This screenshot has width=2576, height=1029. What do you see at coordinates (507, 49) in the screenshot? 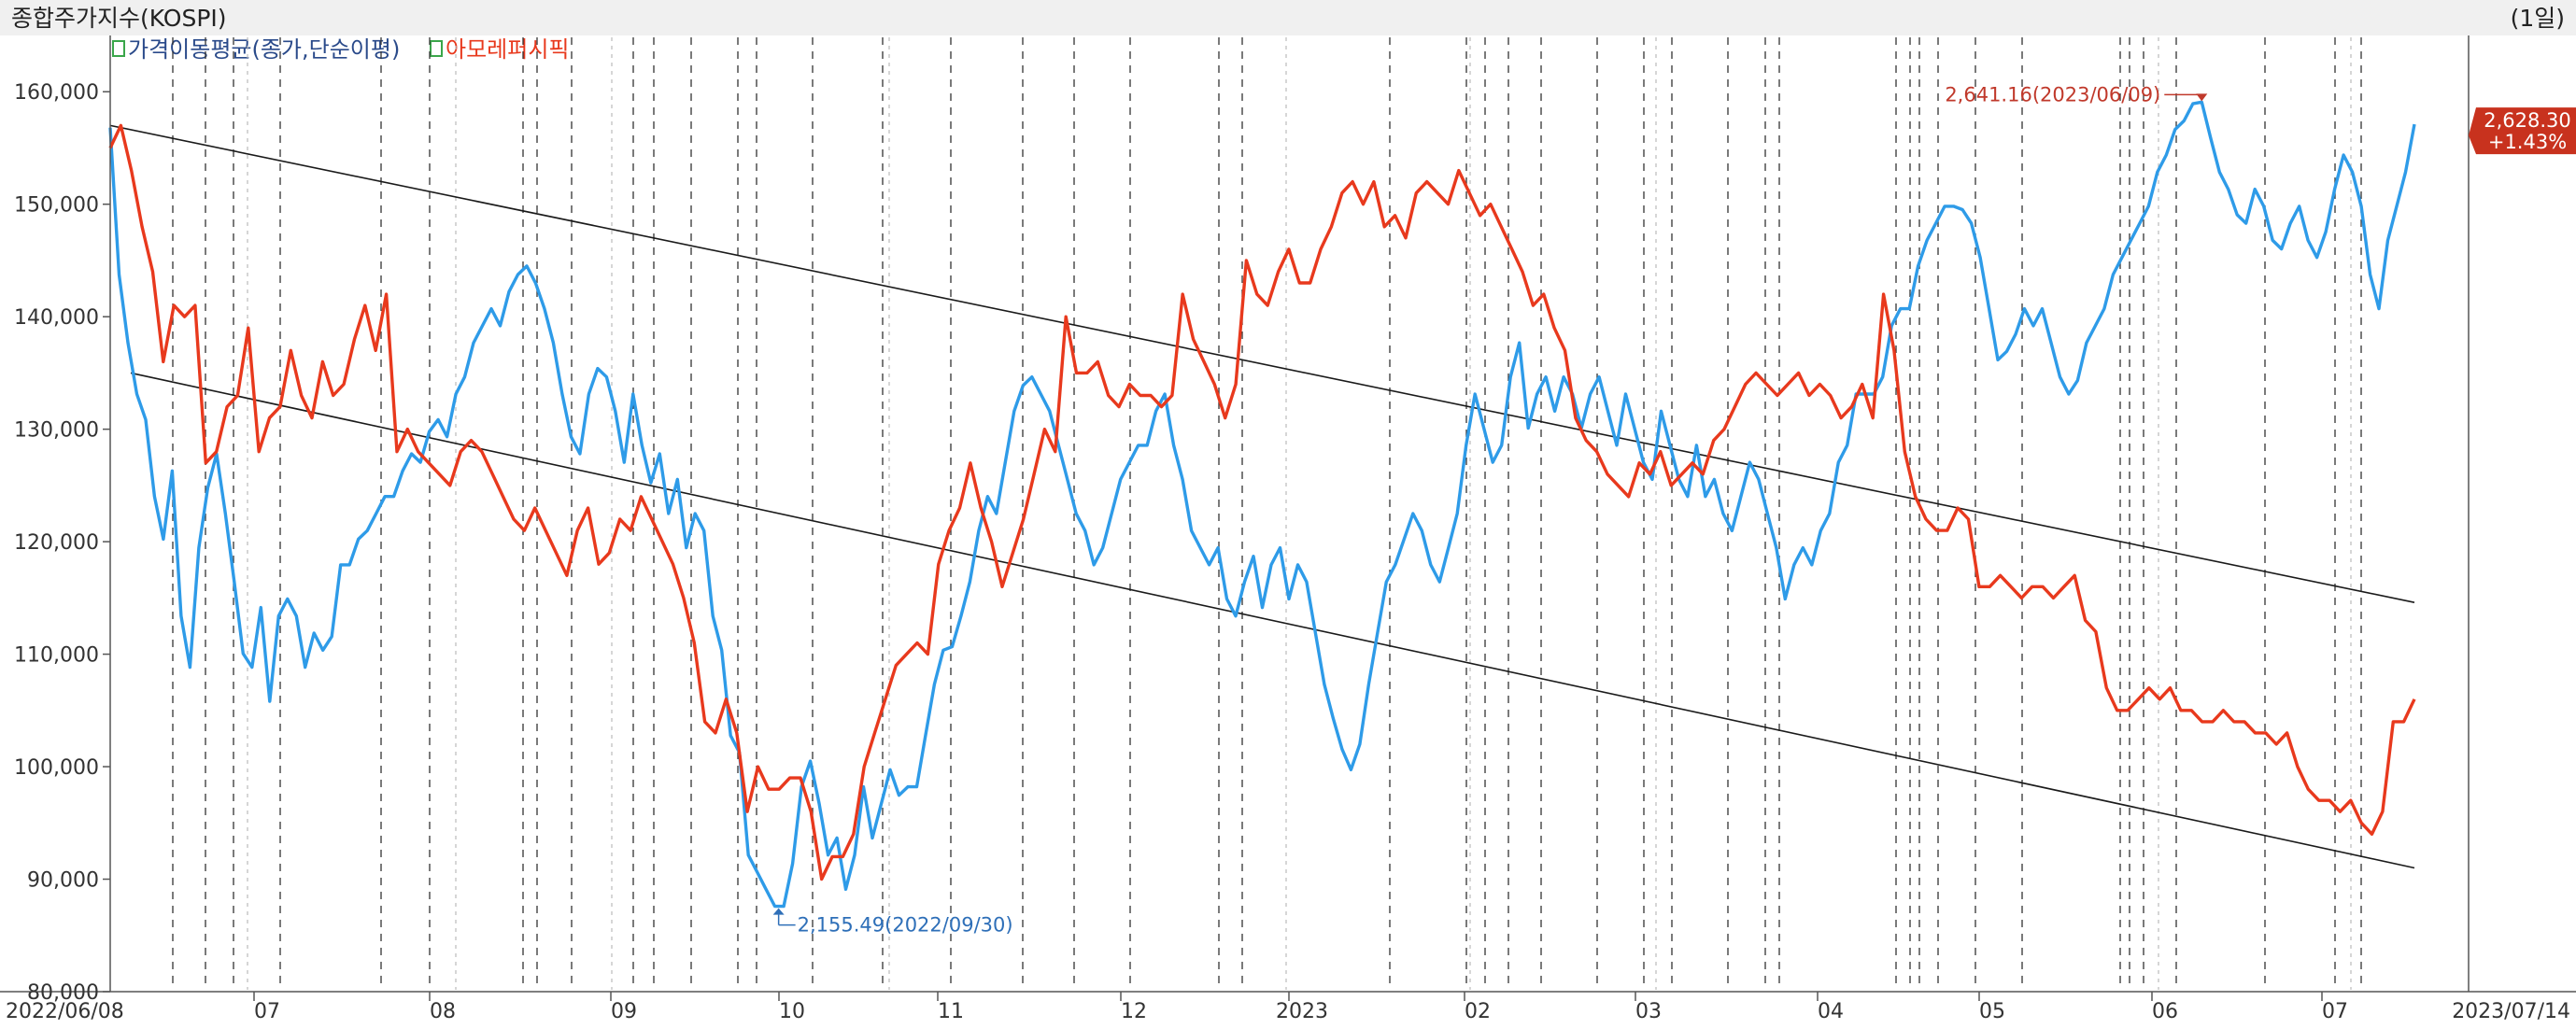
I see `legend-amore-label: 아모레퍼시픽` at bounding box center [507, 49].